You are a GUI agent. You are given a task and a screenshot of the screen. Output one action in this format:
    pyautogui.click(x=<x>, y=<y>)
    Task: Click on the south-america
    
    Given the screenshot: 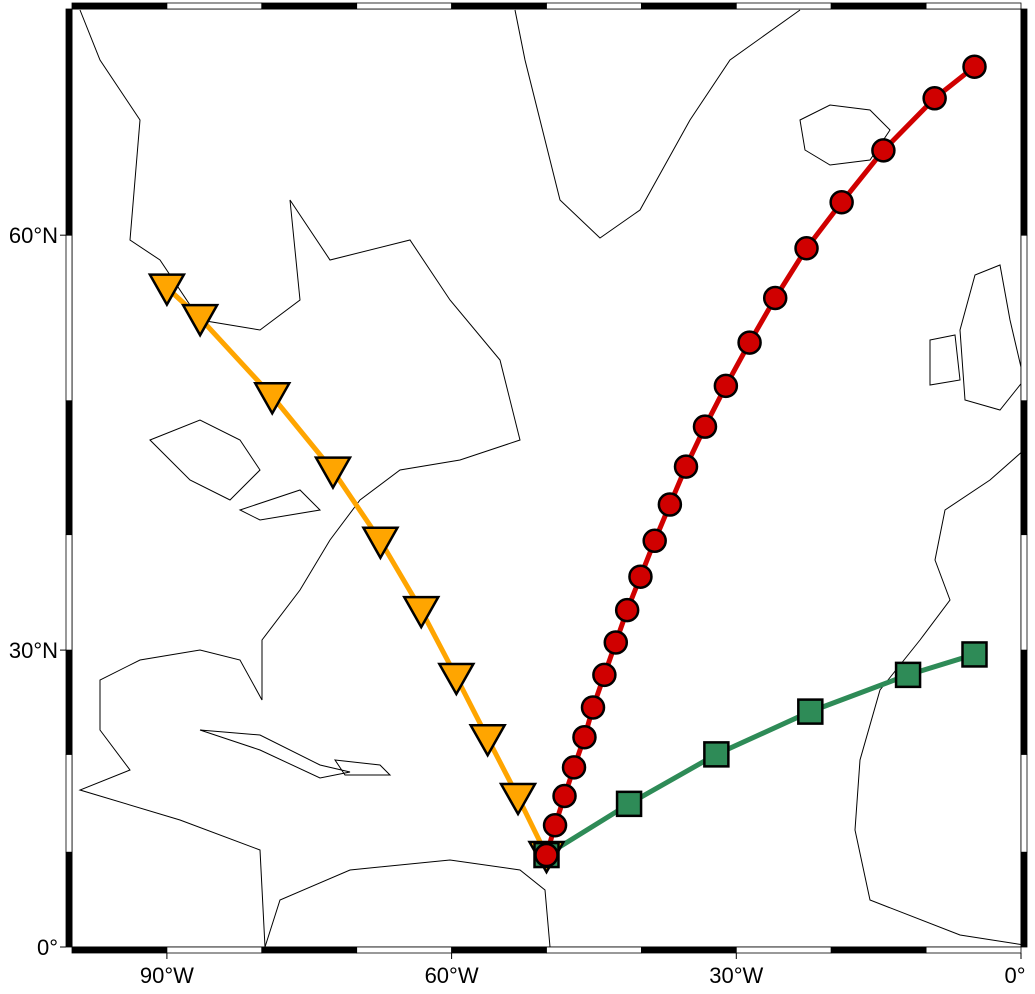 What is the action you would take?
    pyautogui.click(x=407, y=903)
    